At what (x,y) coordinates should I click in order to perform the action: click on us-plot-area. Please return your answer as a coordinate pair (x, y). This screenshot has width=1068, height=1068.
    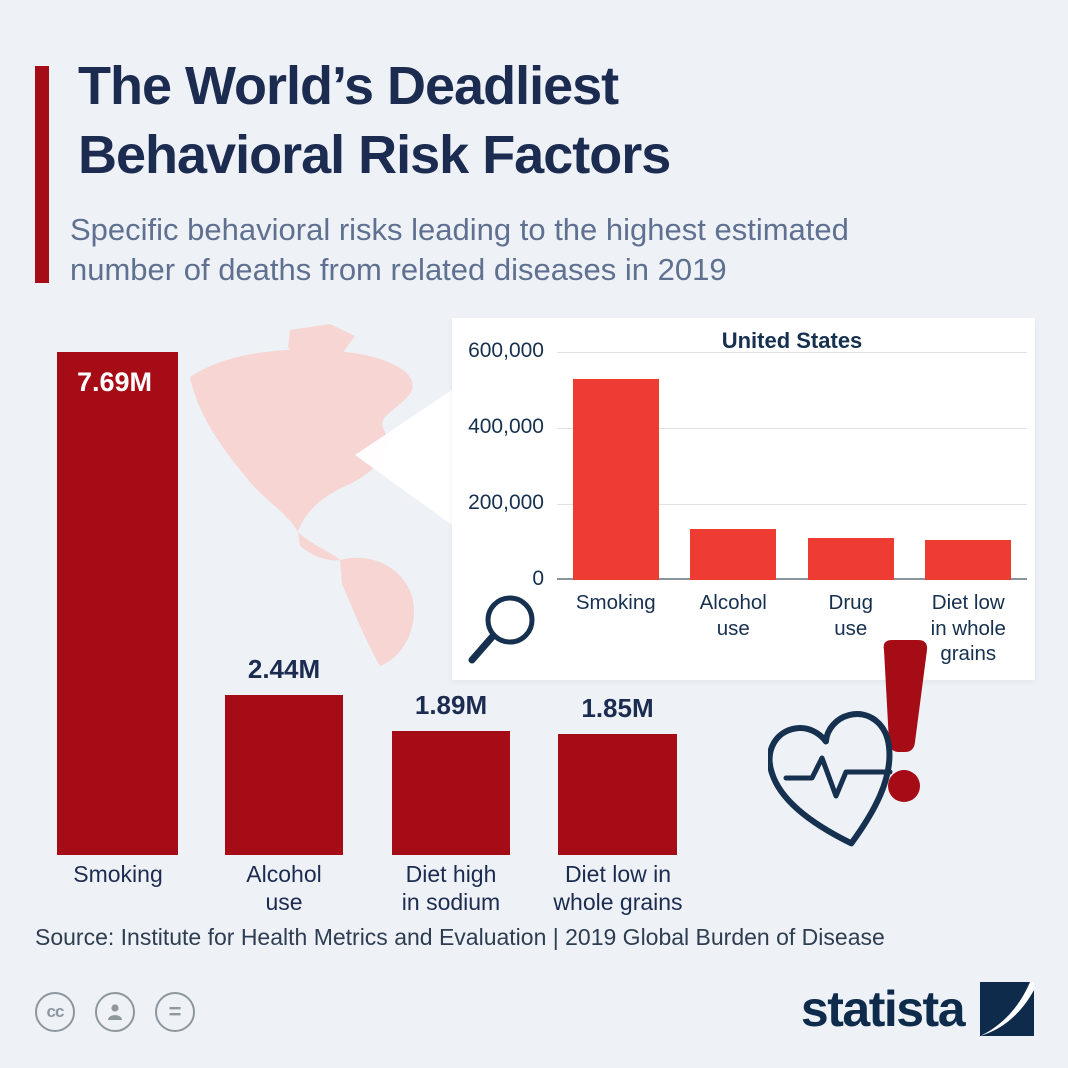
    Looking at the image, I should click on (792, 466).